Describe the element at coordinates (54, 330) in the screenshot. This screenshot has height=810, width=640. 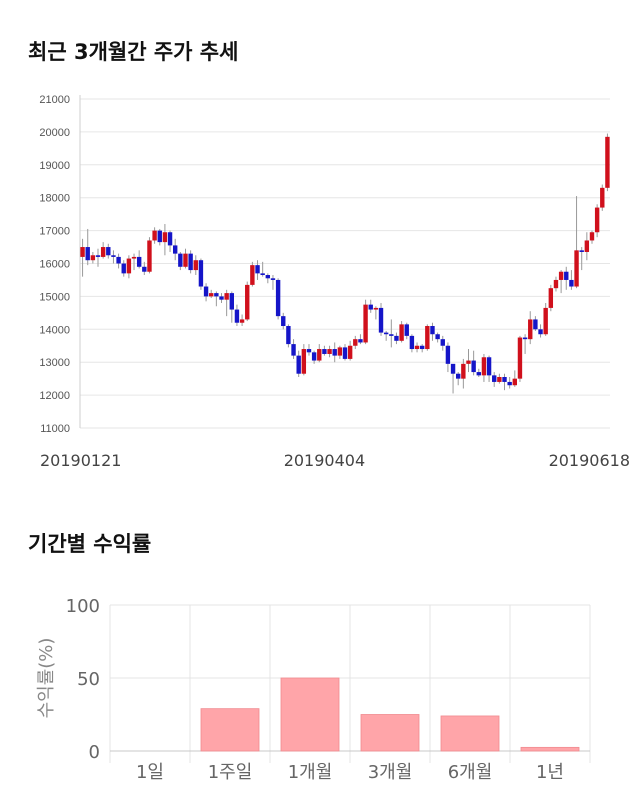
I see `y-tick-label: 14000` at that location.